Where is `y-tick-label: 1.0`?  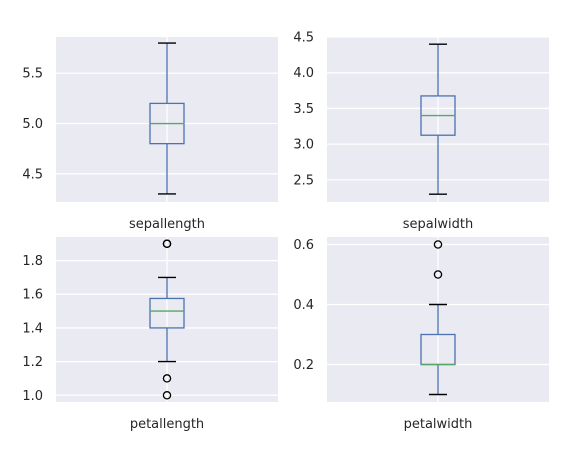
y-tick-label: 1.0 is located at coordinates (32, 396).